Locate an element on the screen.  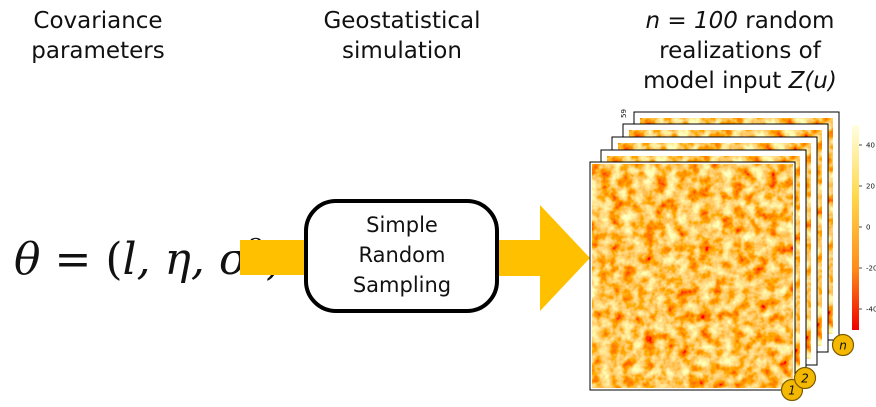
colorbar is located at coordinates (855, 227).